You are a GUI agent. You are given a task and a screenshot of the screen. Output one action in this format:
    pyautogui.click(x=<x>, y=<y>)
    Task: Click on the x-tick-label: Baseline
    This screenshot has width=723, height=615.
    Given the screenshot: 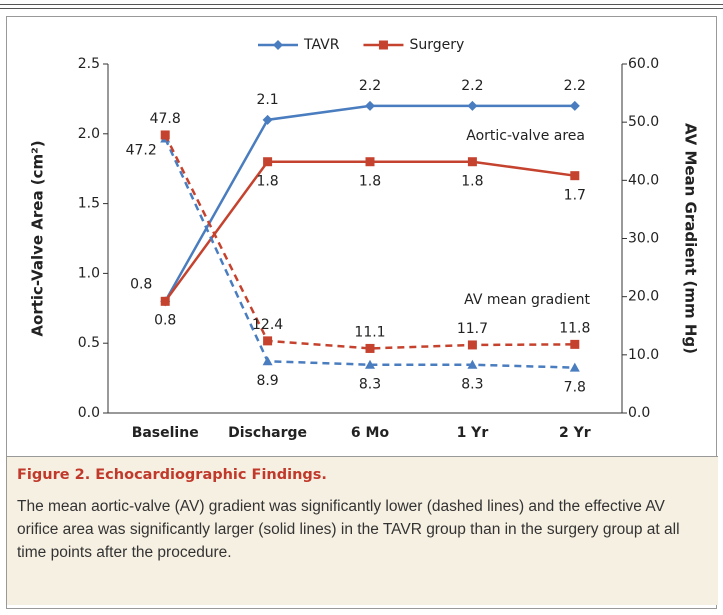 What is the action you would take?
    pyautogui.click(x=165, y=433)
    